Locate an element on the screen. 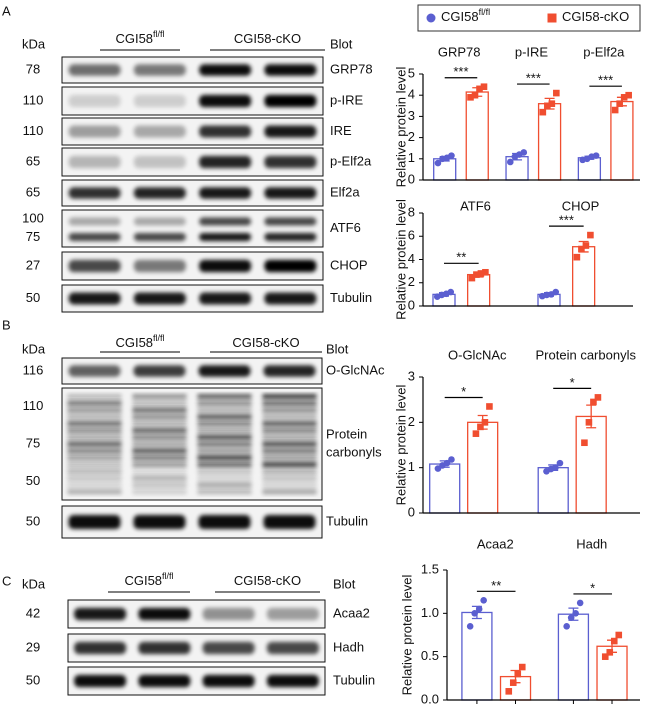  y-tick-label: 2 is located at coordinates (411, 421).